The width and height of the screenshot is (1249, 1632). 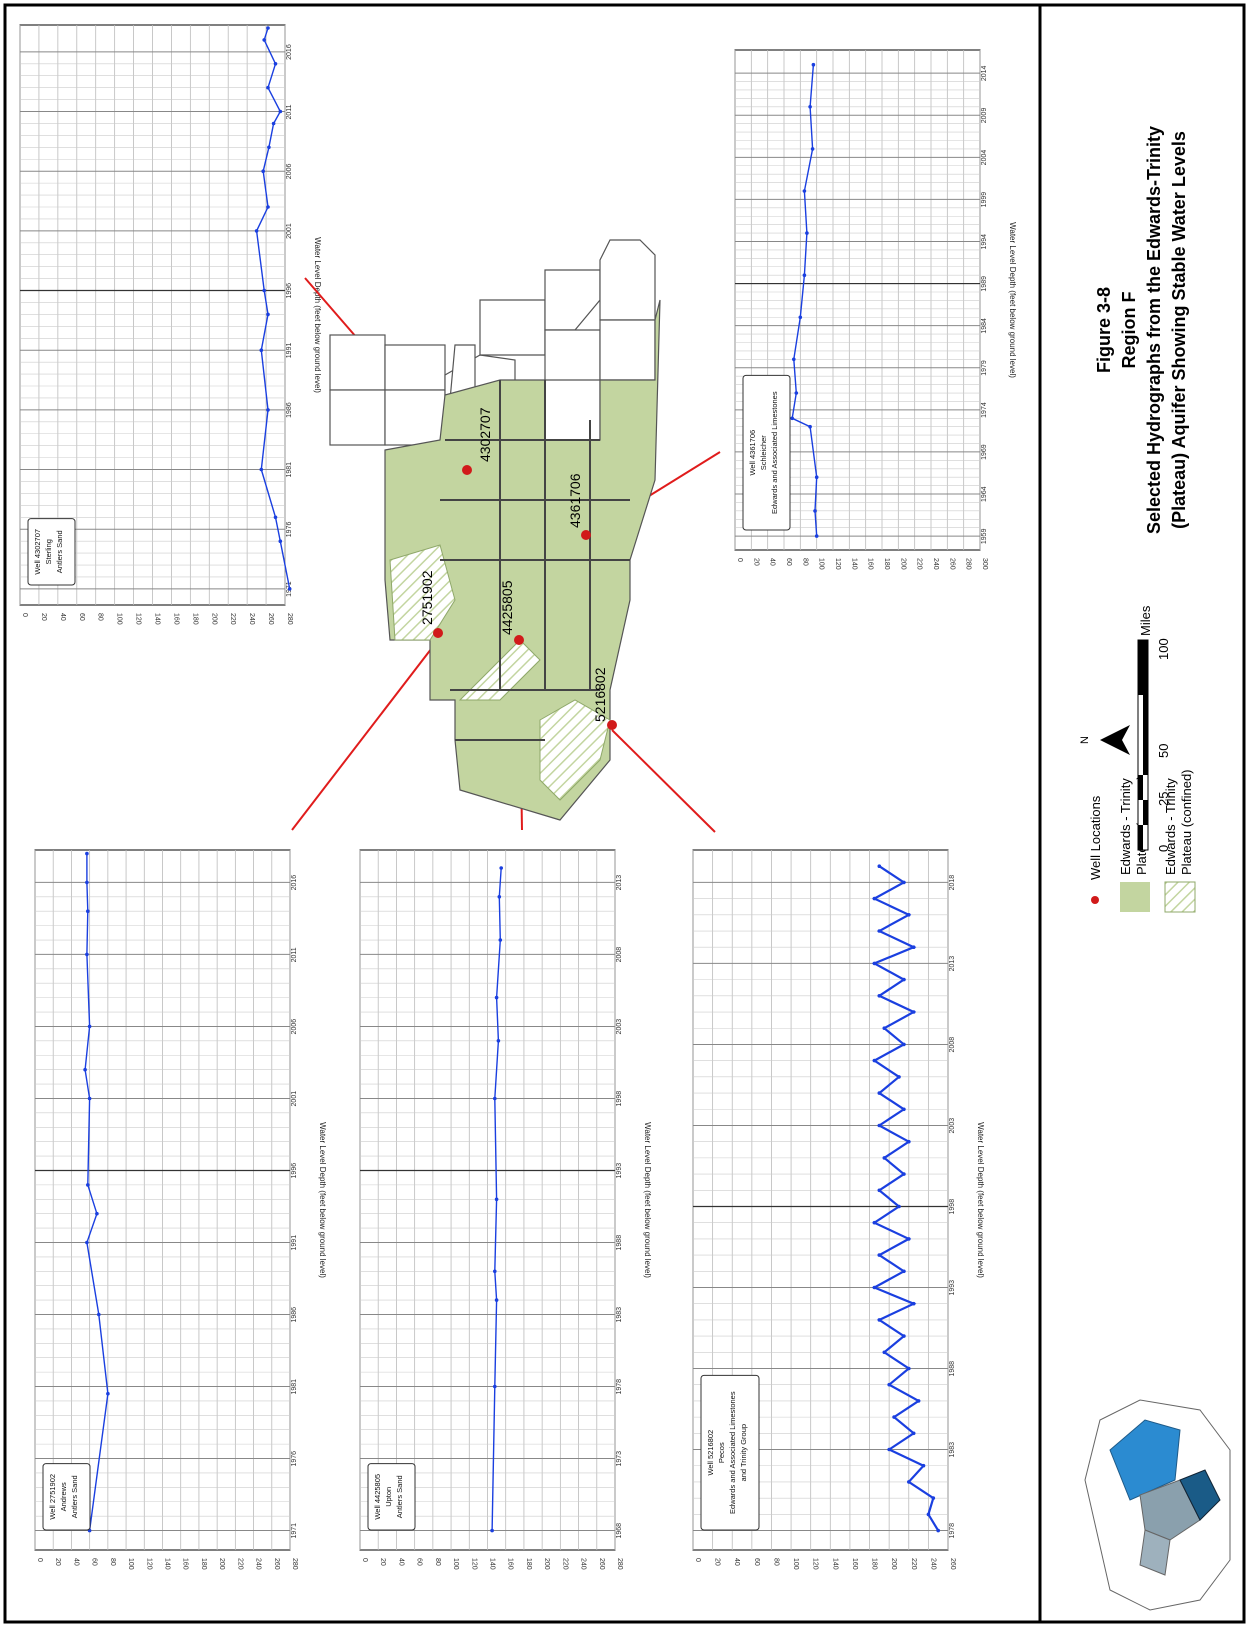 What do you see at coordinates (399, 1496) in the screenshot?
I see `well-title-line: Antlers Sand` at bounding box center [399, 1496].